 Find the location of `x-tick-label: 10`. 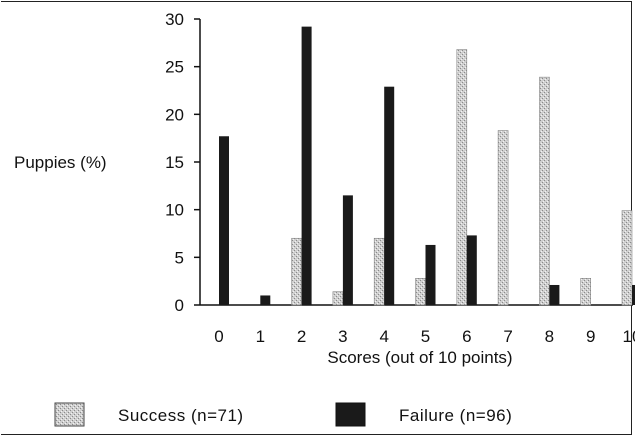

x-tick-label: 10 is located at coordinates (629, 336).